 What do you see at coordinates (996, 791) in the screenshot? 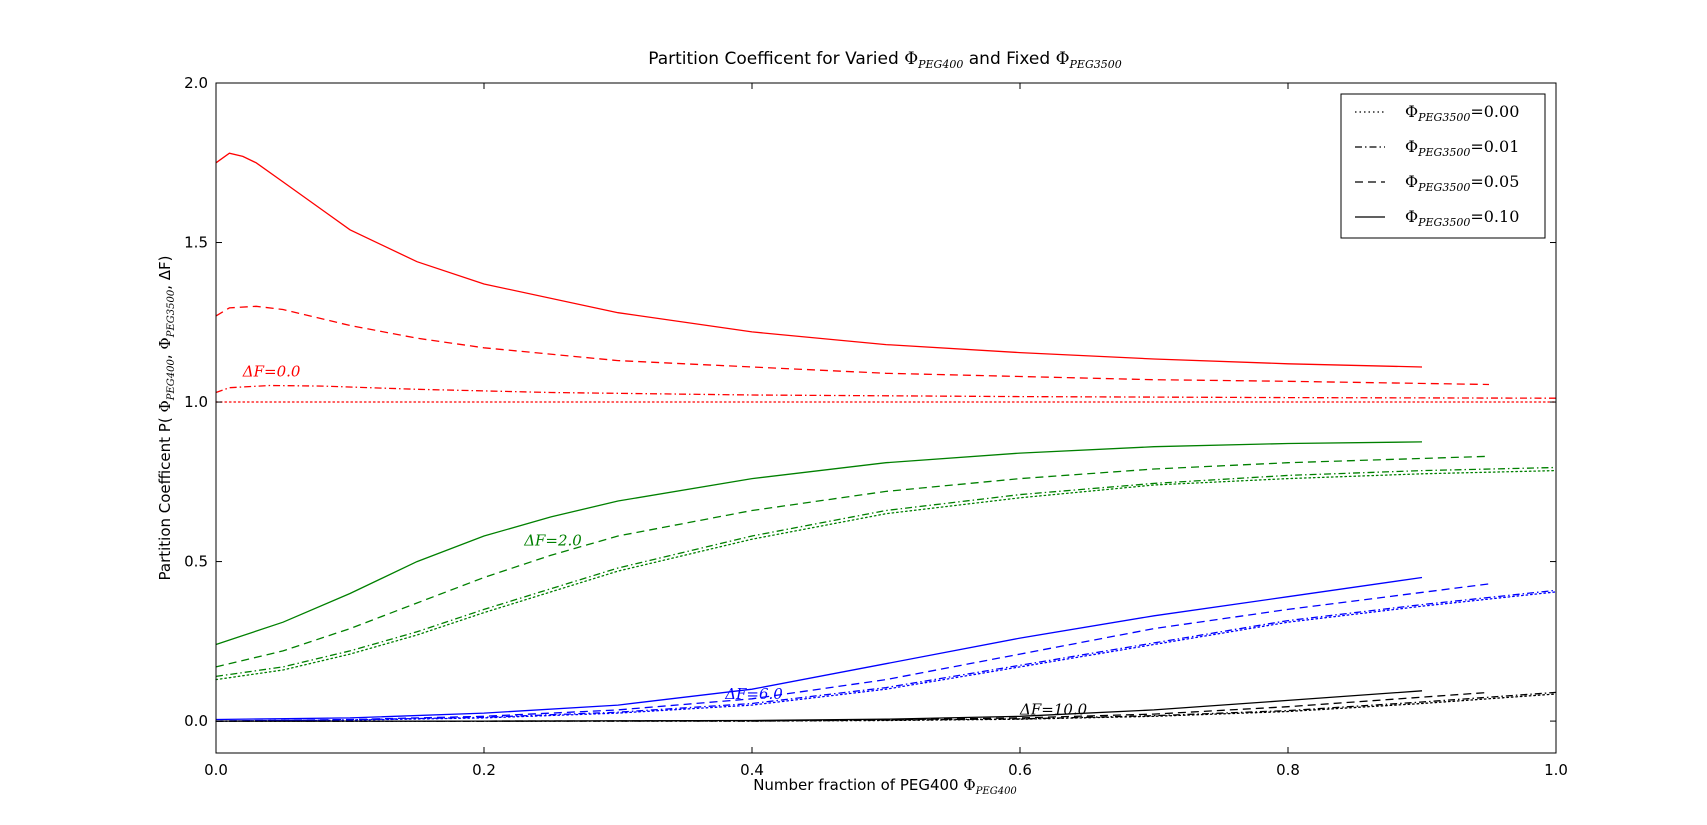
I see `x-axis-label-subscript: PEG400` at bounding box center [996, 791].